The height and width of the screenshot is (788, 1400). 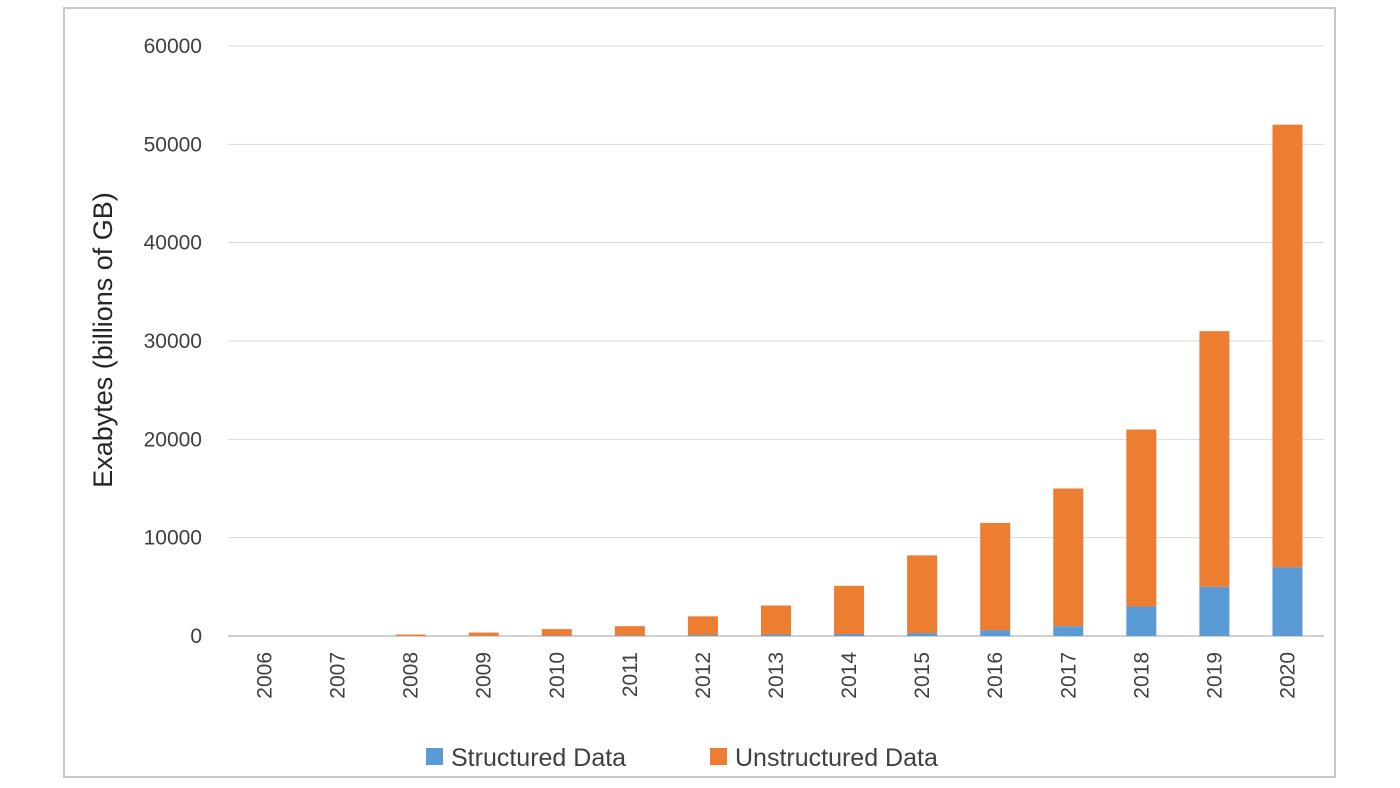 I want to click on x-tick-label: 2016, so click(x=995, y=675).